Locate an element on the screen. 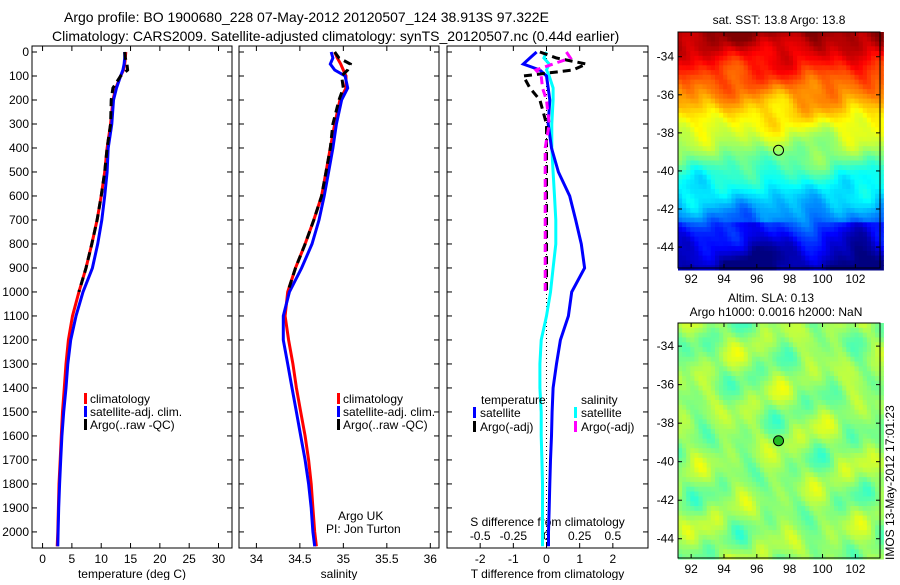  y-tick-label: 1400 is located at coordinates (15, 388).